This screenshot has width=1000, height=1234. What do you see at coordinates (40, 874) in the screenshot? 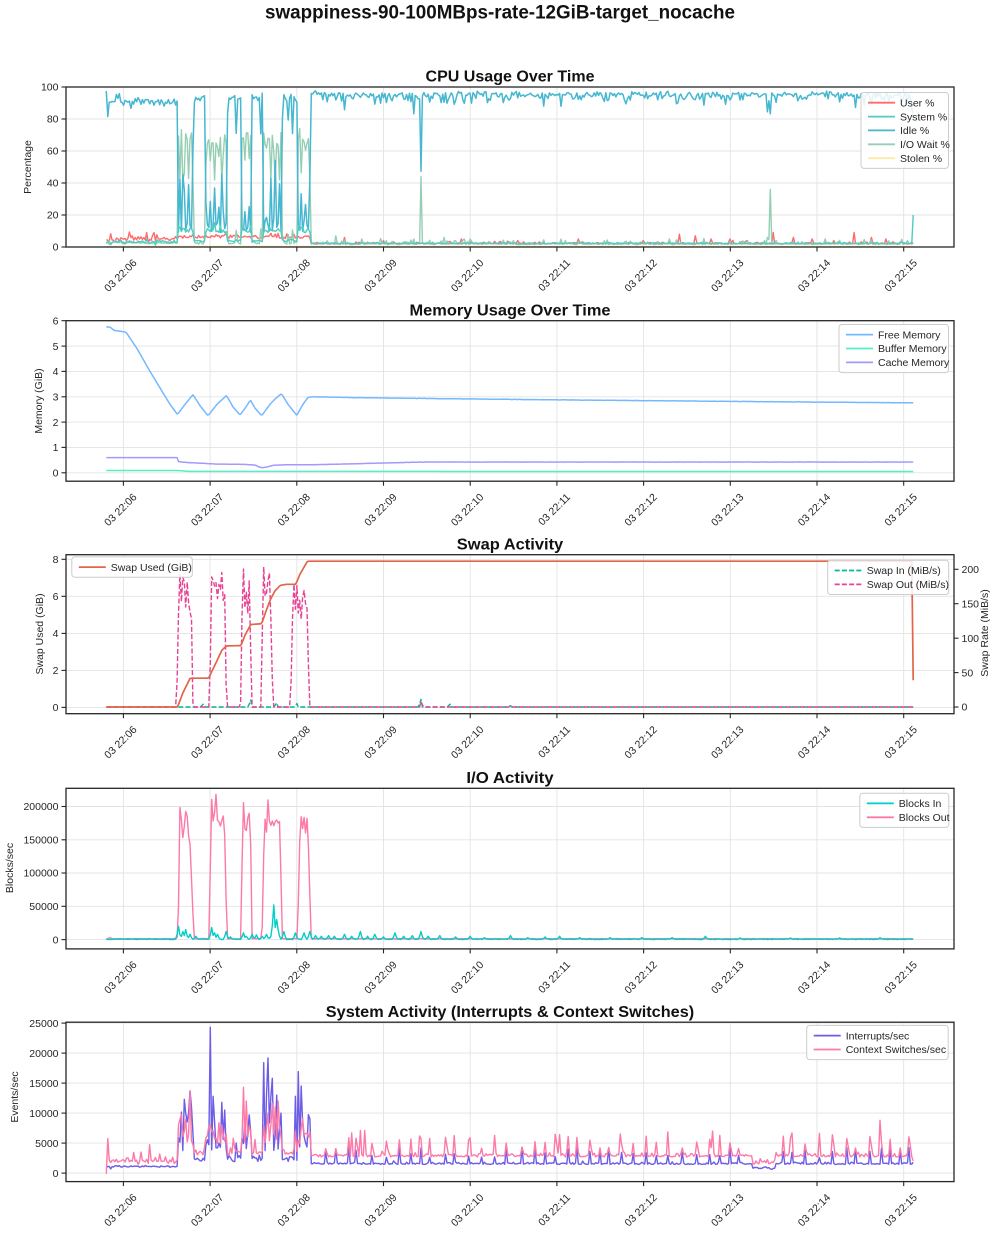
I see `svg-text: 100000` at bounding box center [40, 874].